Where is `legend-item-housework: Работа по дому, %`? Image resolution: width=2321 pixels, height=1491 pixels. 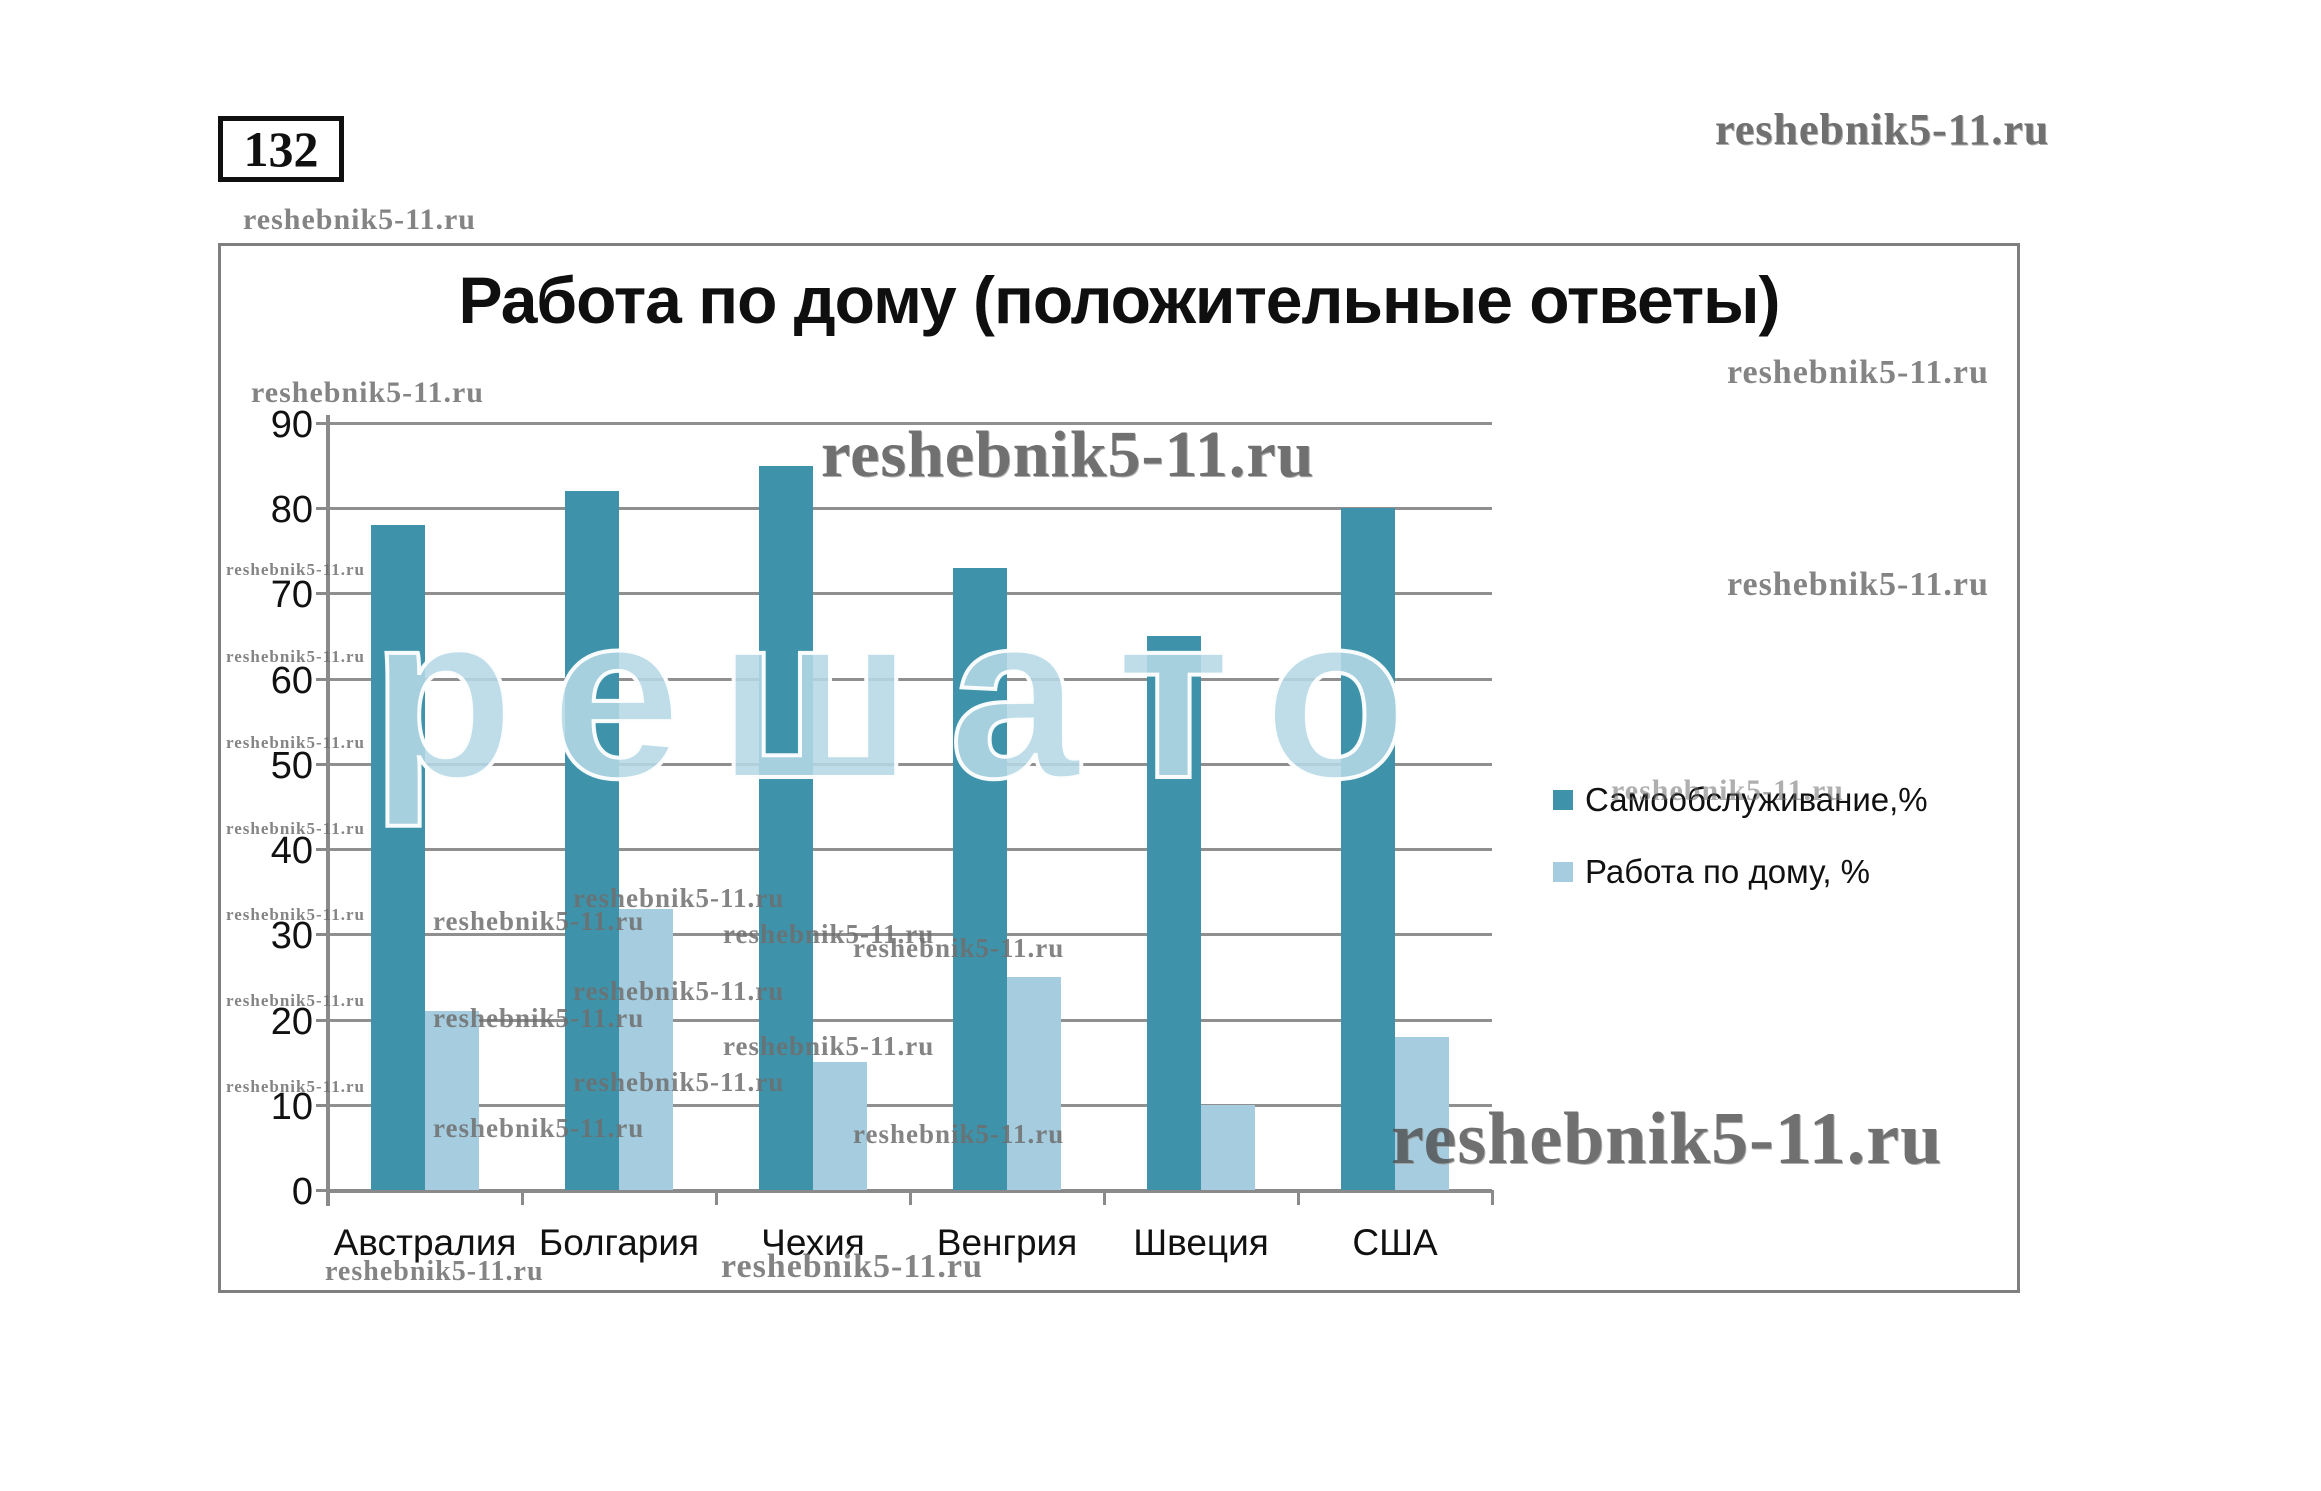 legend-item-housework: Работа по дому, % is located at coordinates (1711, 872).